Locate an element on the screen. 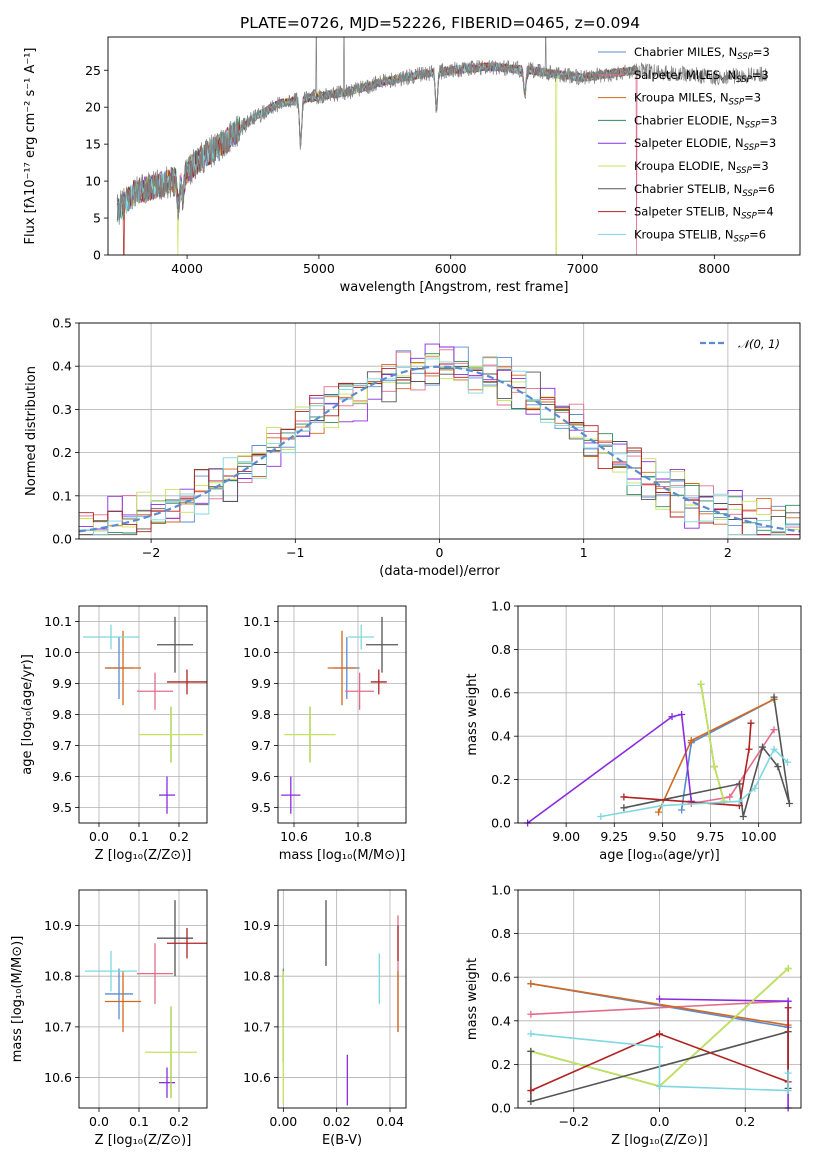  y-tick-label: 25 is located at coordinates (93, 70).